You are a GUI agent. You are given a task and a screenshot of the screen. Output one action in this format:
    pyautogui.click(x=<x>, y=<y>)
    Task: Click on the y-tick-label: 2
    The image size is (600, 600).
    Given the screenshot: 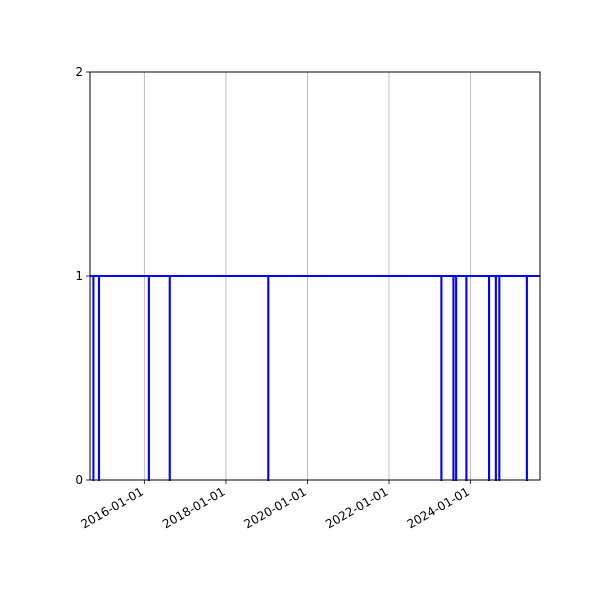 What is the action you would take?
    pyautogui.click(x=79, y=72)
    